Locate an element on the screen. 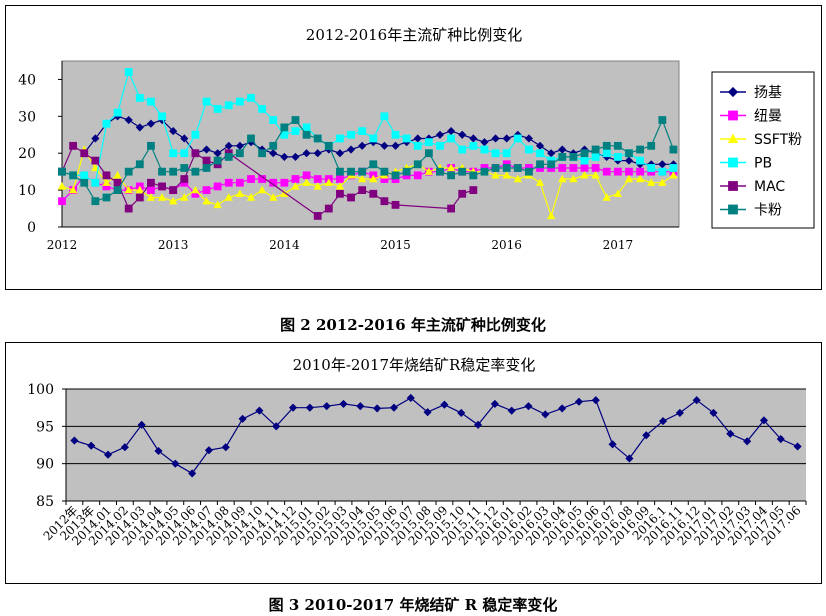 The width and height of the screenshot is (826, 616). figure-caption: 图 3 2010-2017 年烧结矿 R 稳定率变化 is located at coordinates (413, 605).